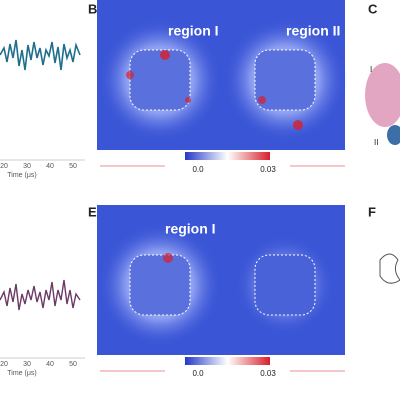 This screenshot has width=400, height=405. I want to click on site-label: II, so click(376, 142).